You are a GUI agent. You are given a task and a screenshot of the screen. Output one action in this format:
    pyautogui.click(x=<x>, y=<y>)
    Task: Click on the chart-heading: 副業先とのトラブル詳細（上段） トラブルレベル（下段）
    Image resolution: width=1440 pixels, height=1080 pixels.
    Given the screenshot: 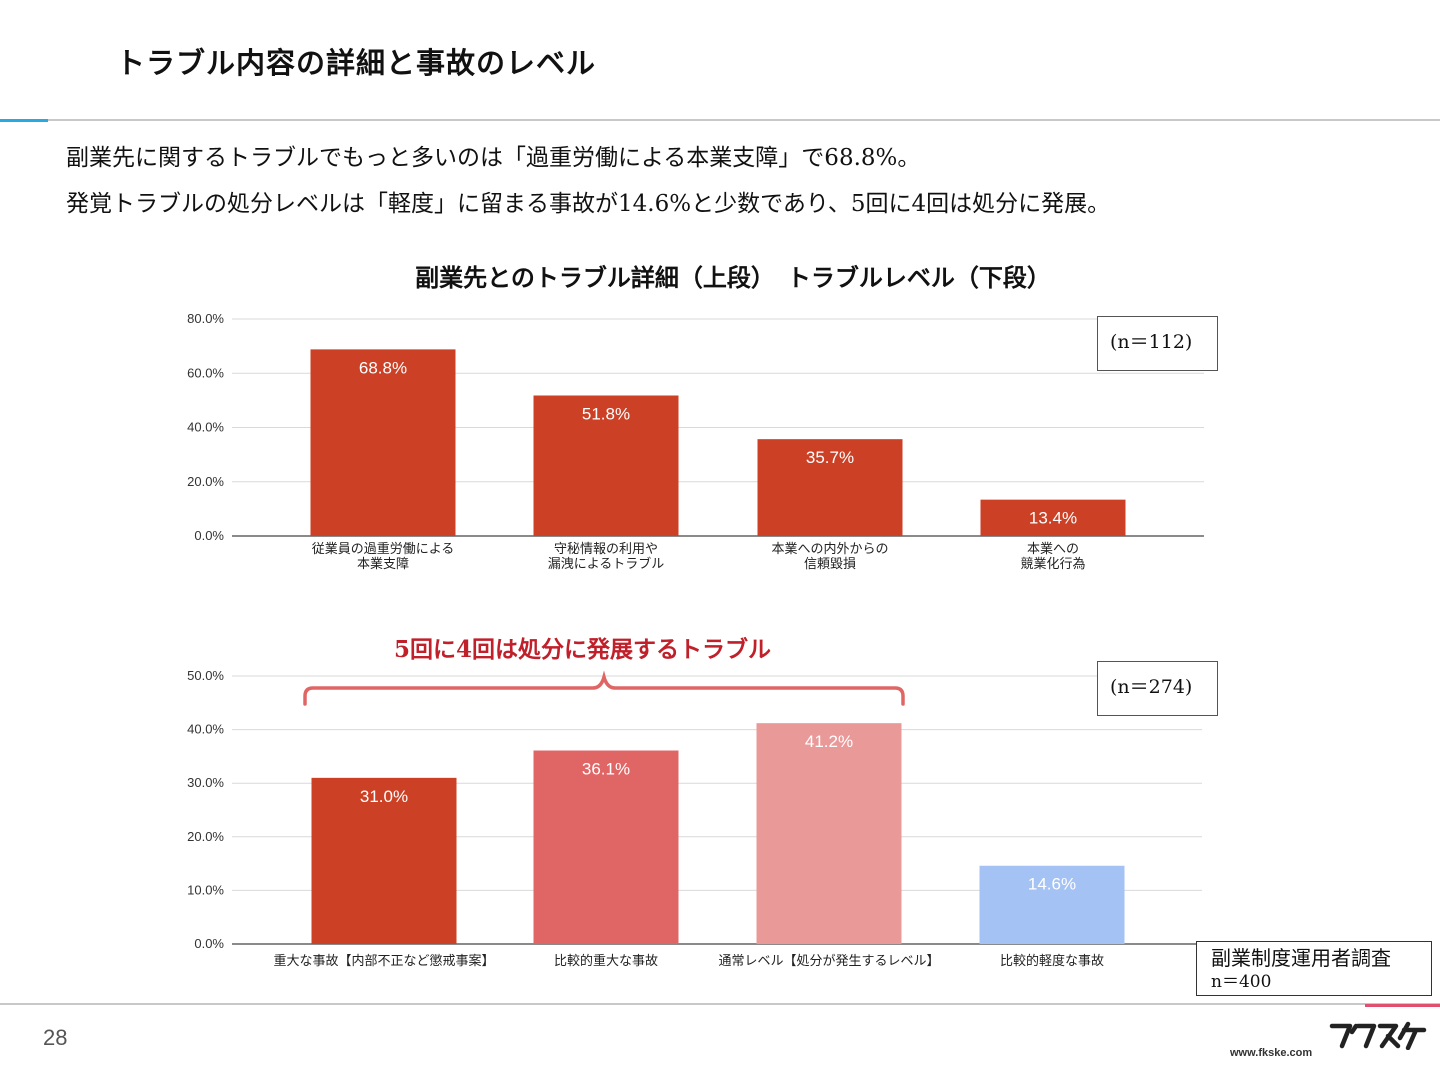 What is the action you would take?
    pyautogui.click(x=733, y=277)
    